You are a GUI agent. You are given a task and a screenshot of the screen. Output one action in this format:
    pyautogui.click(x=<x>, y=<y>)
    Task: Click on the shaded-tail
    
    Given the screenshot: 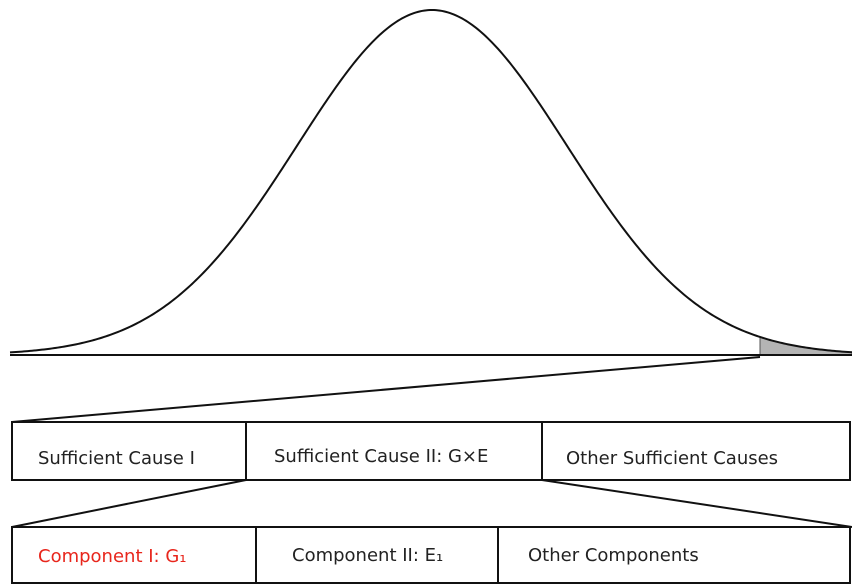 What is the action you would take?
    pyautogui.click(x=805, y=346)
    